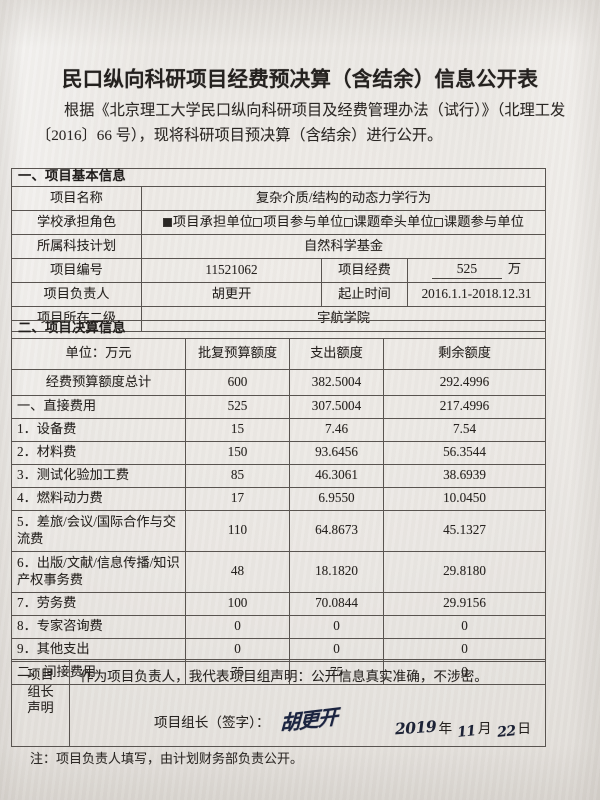 This screenshot has height=800, width=600. Describe the element at coordinates (76, 294) in the screenshot. I see `label-leader: 项目负责人` at that location.